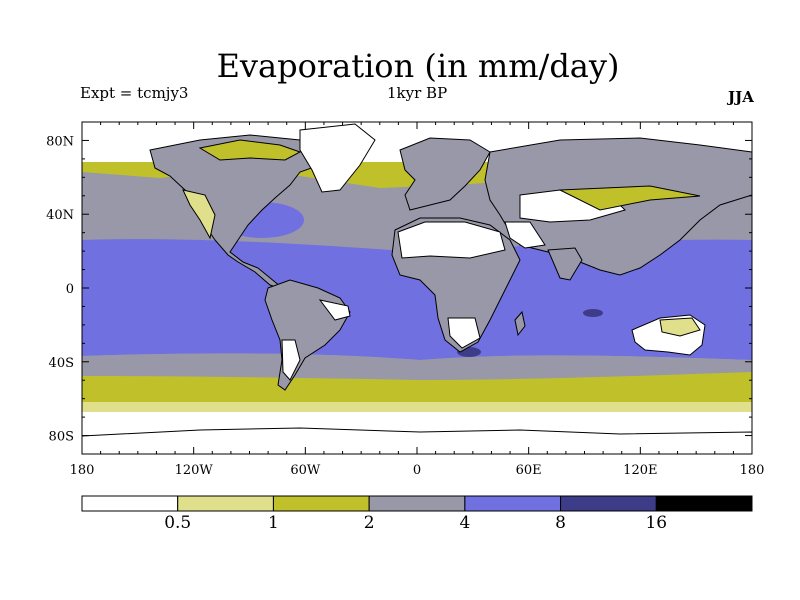  What do you see at coordinates (337, 158) in the screenshot?
I see `greenland` at bounding box center [337, 158].